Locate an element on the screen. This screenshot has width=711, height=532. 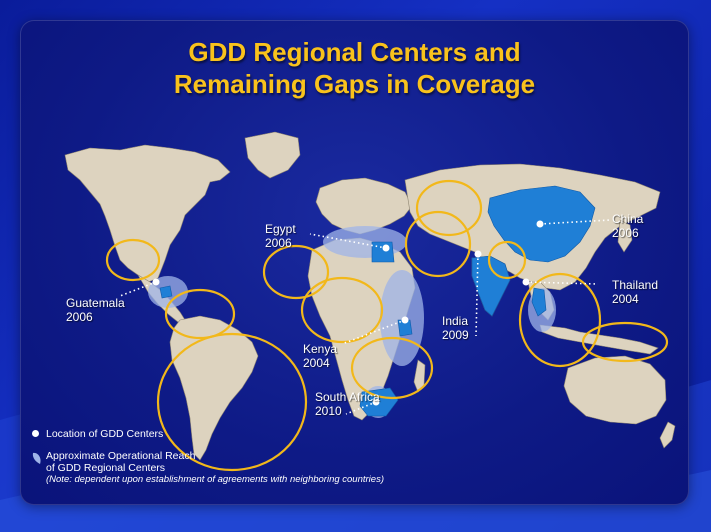
gap-circle-caribbean is located at coordinates (200, 314).